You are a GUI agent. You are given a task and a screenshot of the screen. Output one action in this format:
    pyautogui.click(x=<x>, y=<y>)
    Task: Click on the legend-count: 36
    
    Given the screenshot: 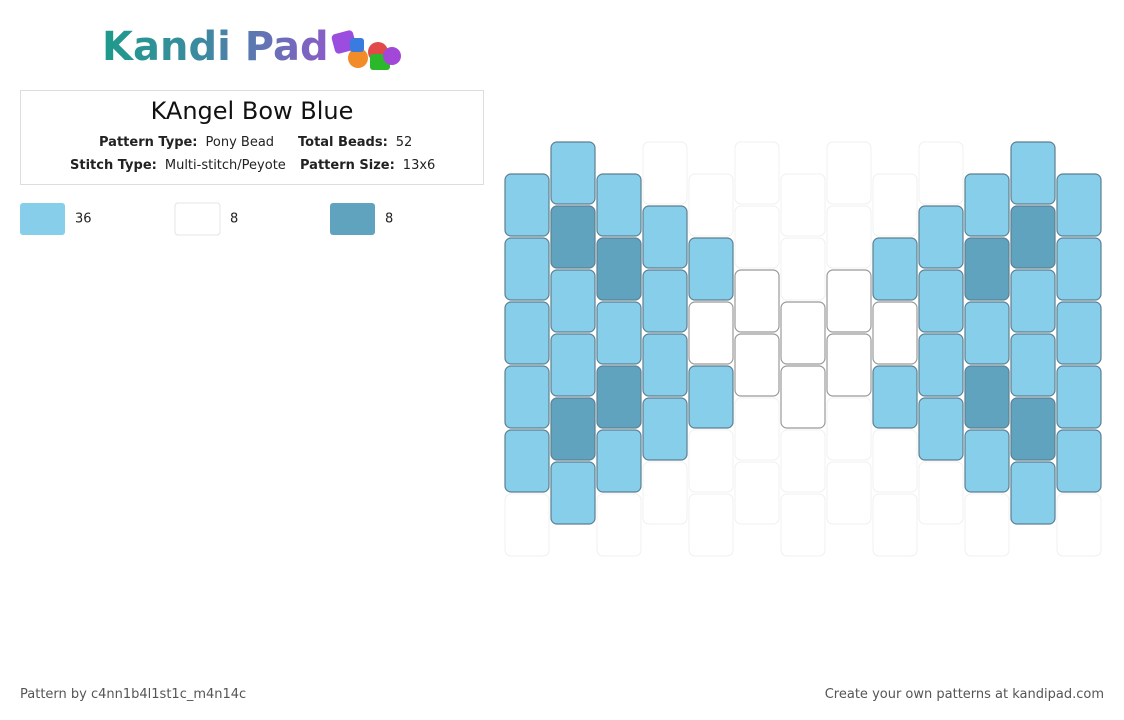 What is the action you would take?
    pyautogui.click(x=83, y=219)
    